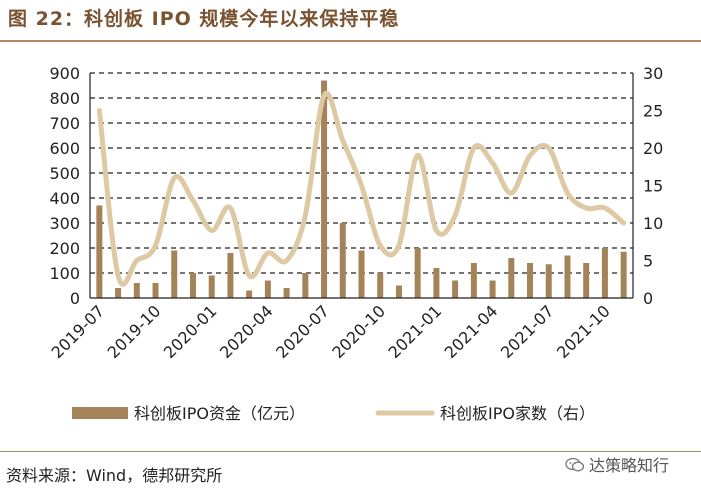 The width and height of the screenshot is (701, 494). Describe the element at coordinates (629, 465) in the screenshot. I see `watermark-text: 达策略知行` at that location.